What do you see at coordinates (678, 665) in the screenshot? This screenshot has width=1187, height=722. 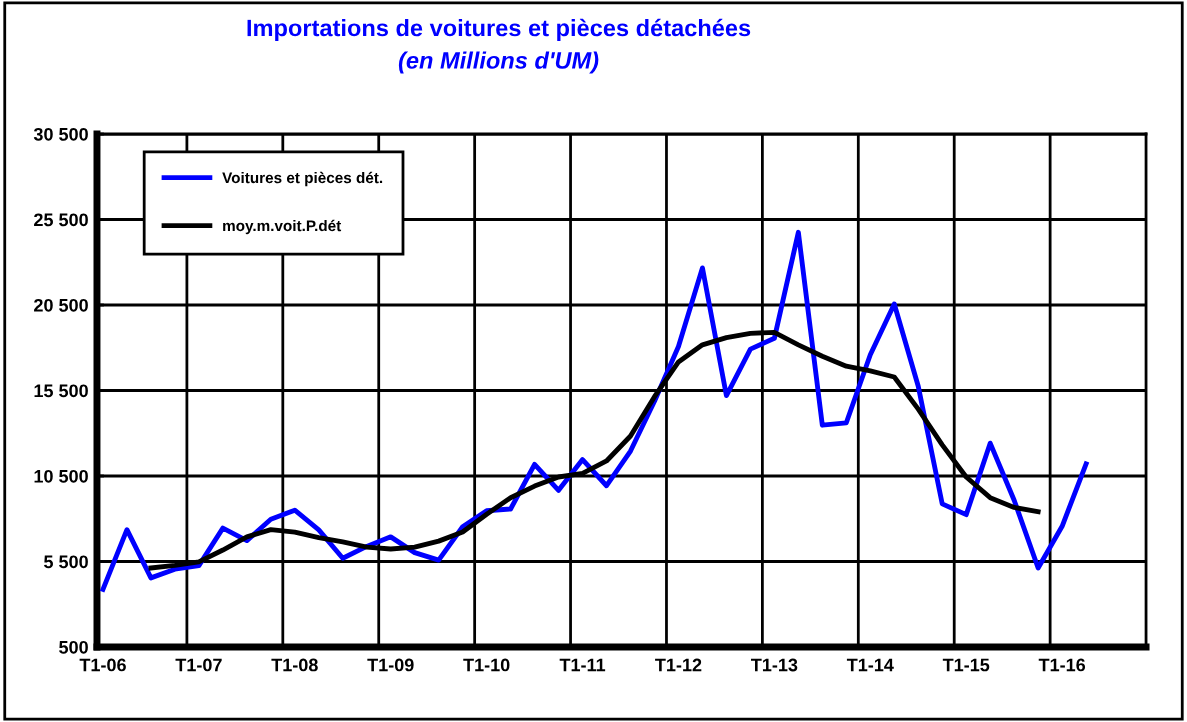 I see `x-tick-label: T1-12` at bounding box center [678, 665].